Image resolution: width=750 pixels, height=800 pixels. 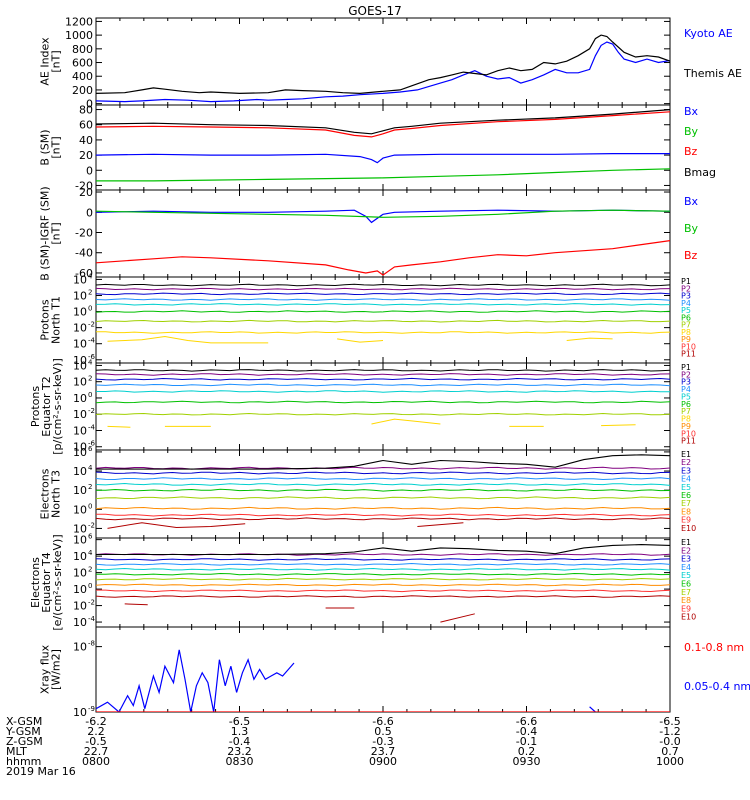 I want to click on y-tick-label: -40, so click(x=84, y=253).